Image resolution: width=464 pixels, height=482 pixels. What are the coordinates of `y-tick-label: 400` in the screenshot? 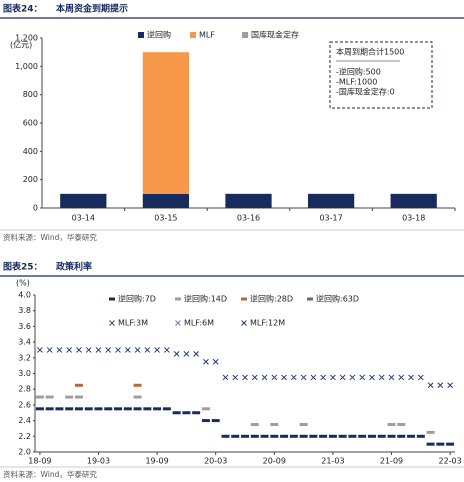 It's located at (30, 151).